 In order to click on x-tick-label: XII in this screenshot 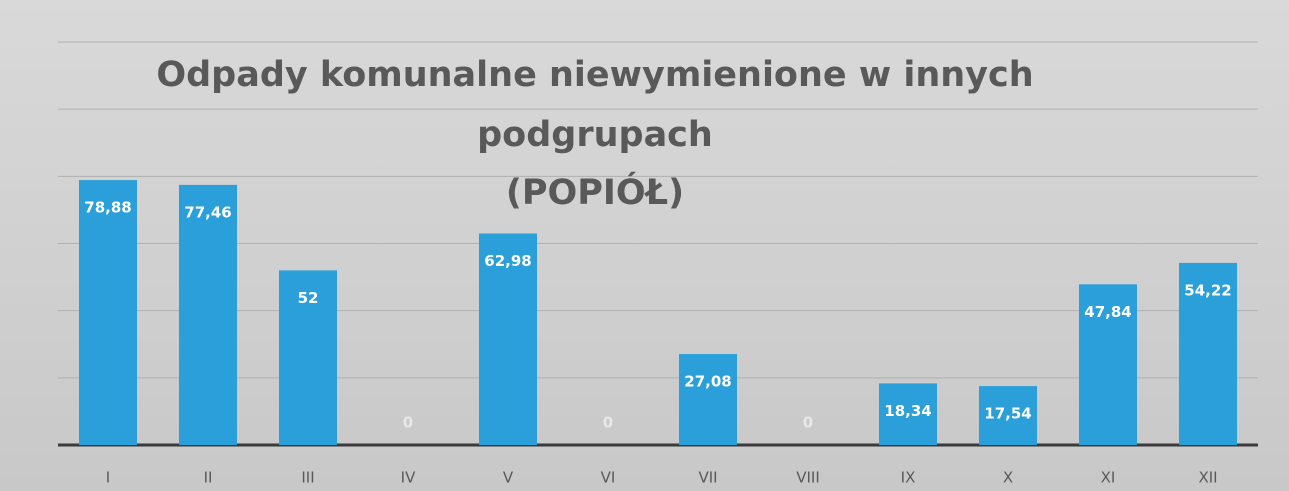, I will do `click(1207, 478)`.